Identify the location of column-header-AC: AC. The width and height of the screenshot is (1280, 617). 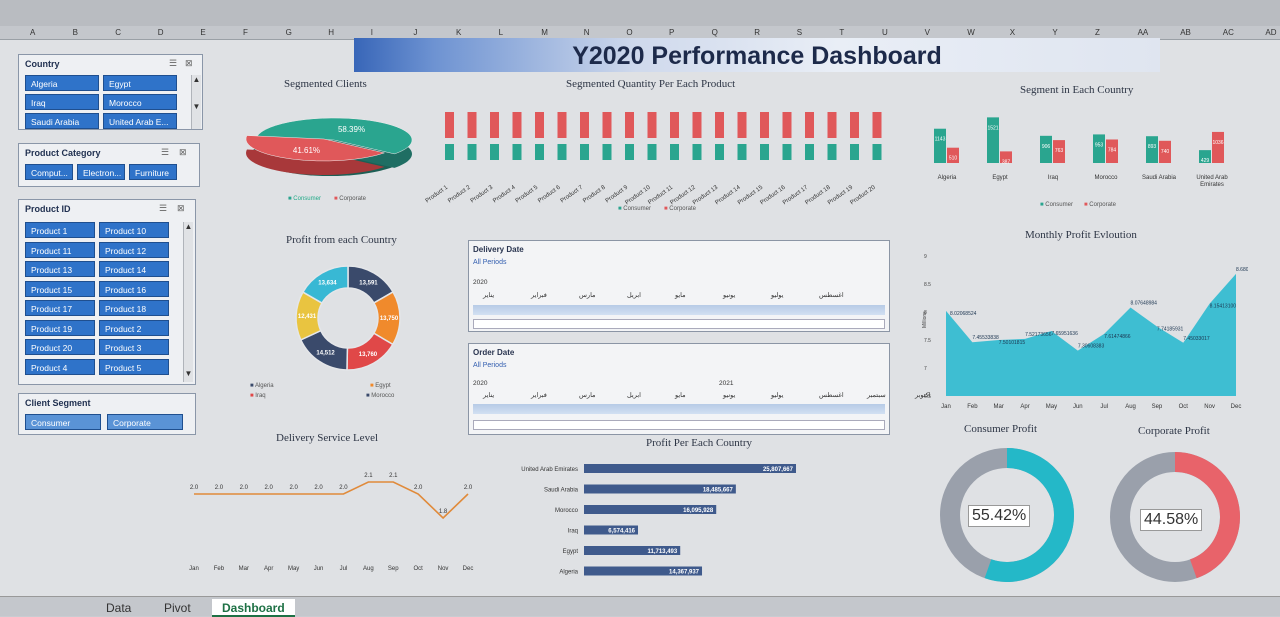
(1228, 32).